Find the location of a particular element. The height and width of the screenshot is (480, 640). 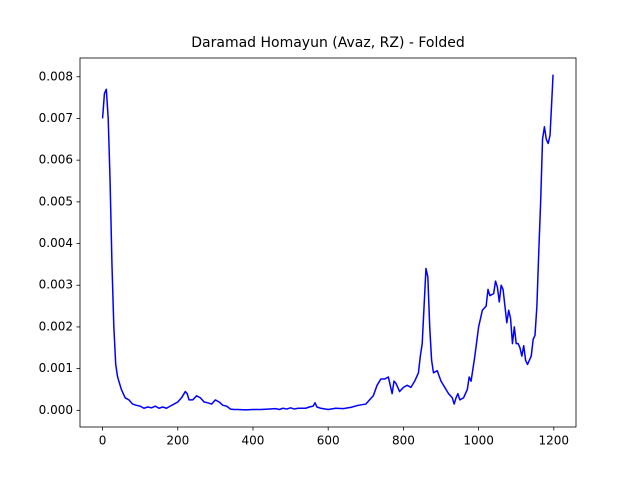

chart-title: Daramad Homayun (Avaz, RZ) - Folded is located at coordinates (328, 43).